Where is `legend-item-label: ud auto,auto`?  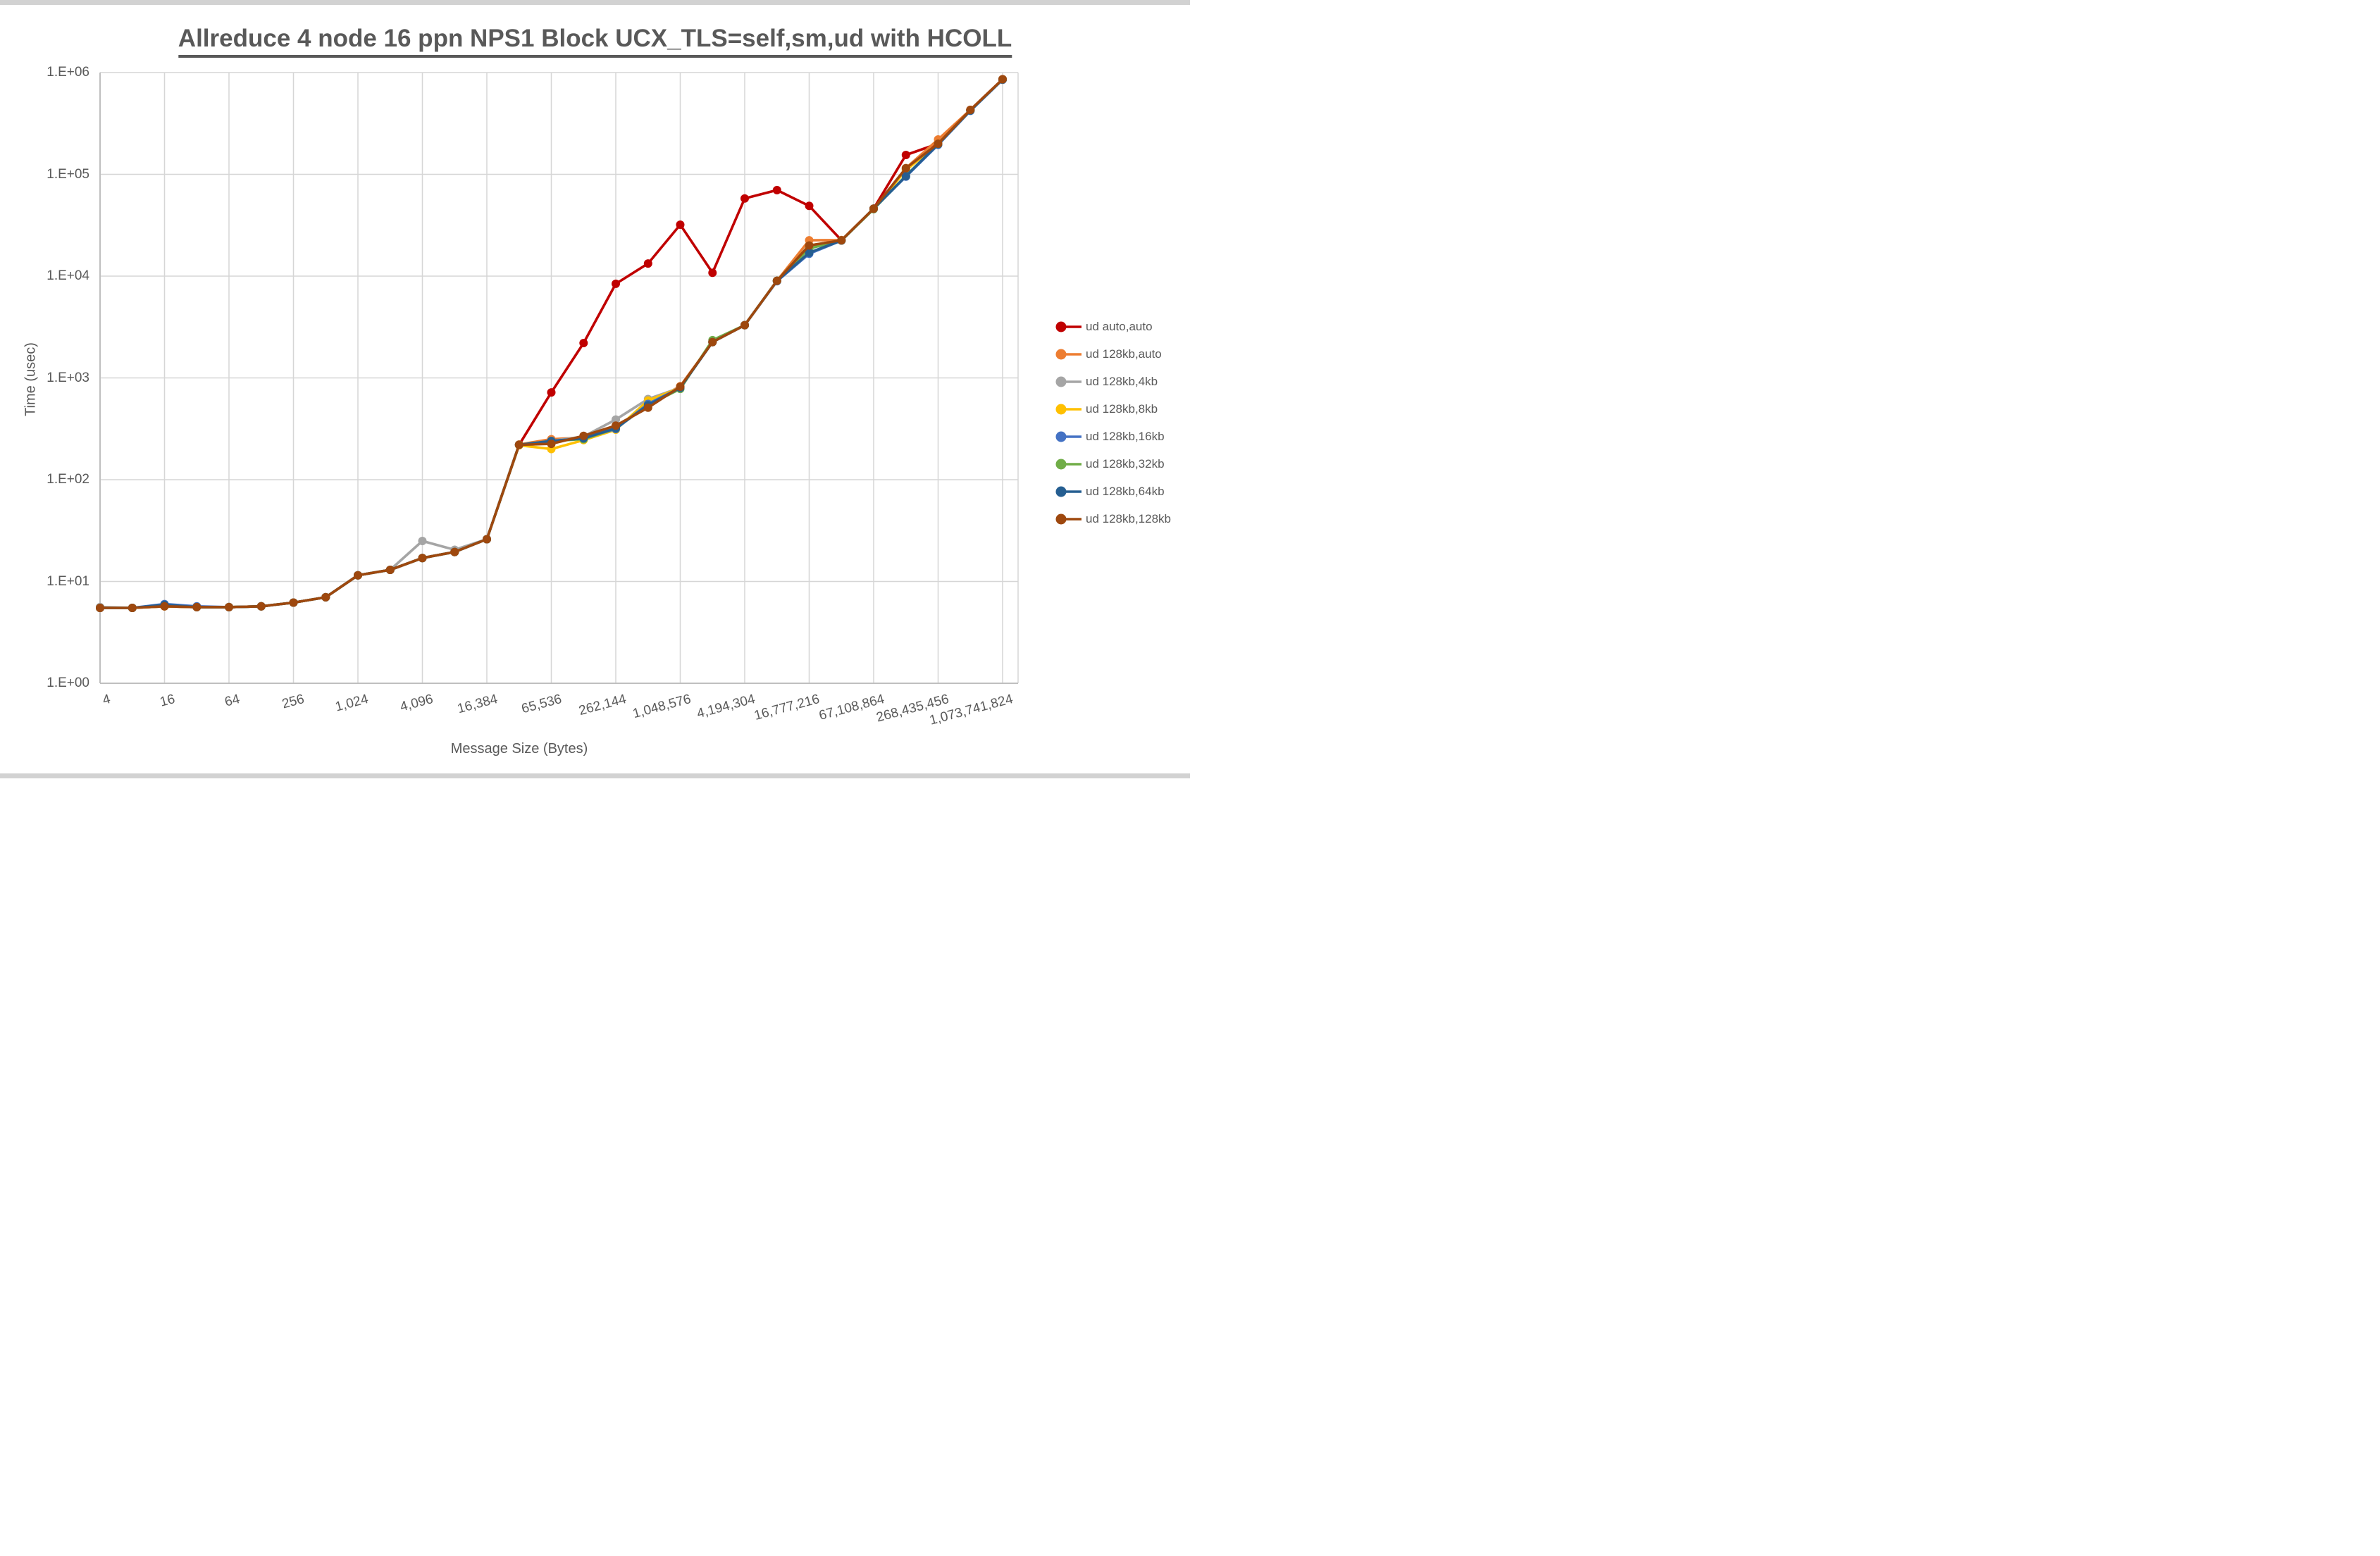 legend-item-label: ud auto,auto is located at coordinates (1119, 326).